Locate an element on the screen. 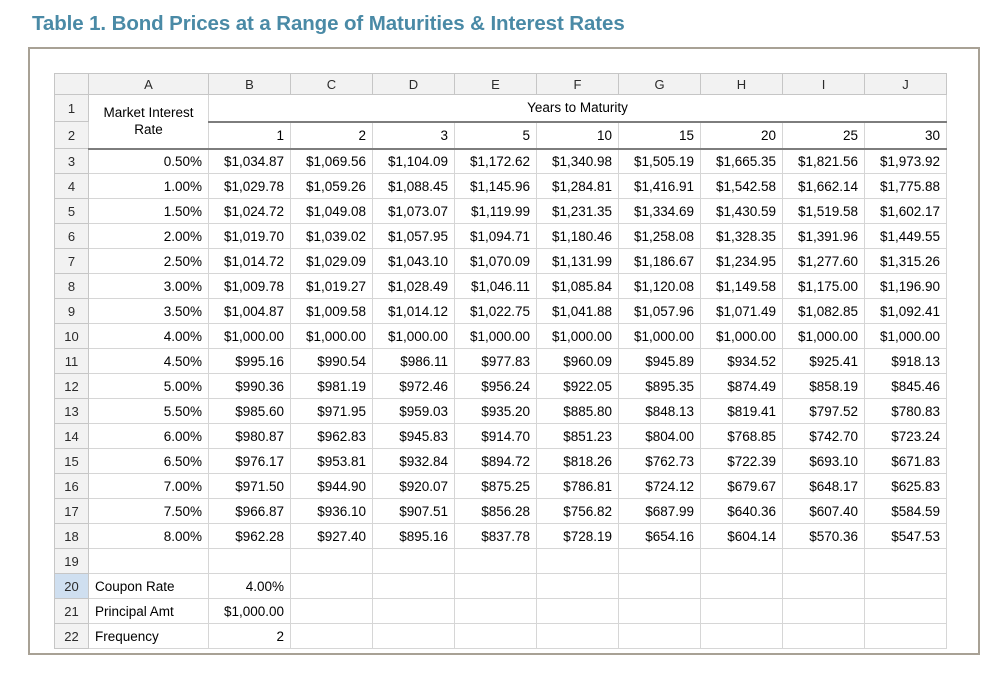 This screenshot has height=679, width=1000. cell-B1-J1-years-to-maturity: Years to Maturity is located at coordinates (577, 108).